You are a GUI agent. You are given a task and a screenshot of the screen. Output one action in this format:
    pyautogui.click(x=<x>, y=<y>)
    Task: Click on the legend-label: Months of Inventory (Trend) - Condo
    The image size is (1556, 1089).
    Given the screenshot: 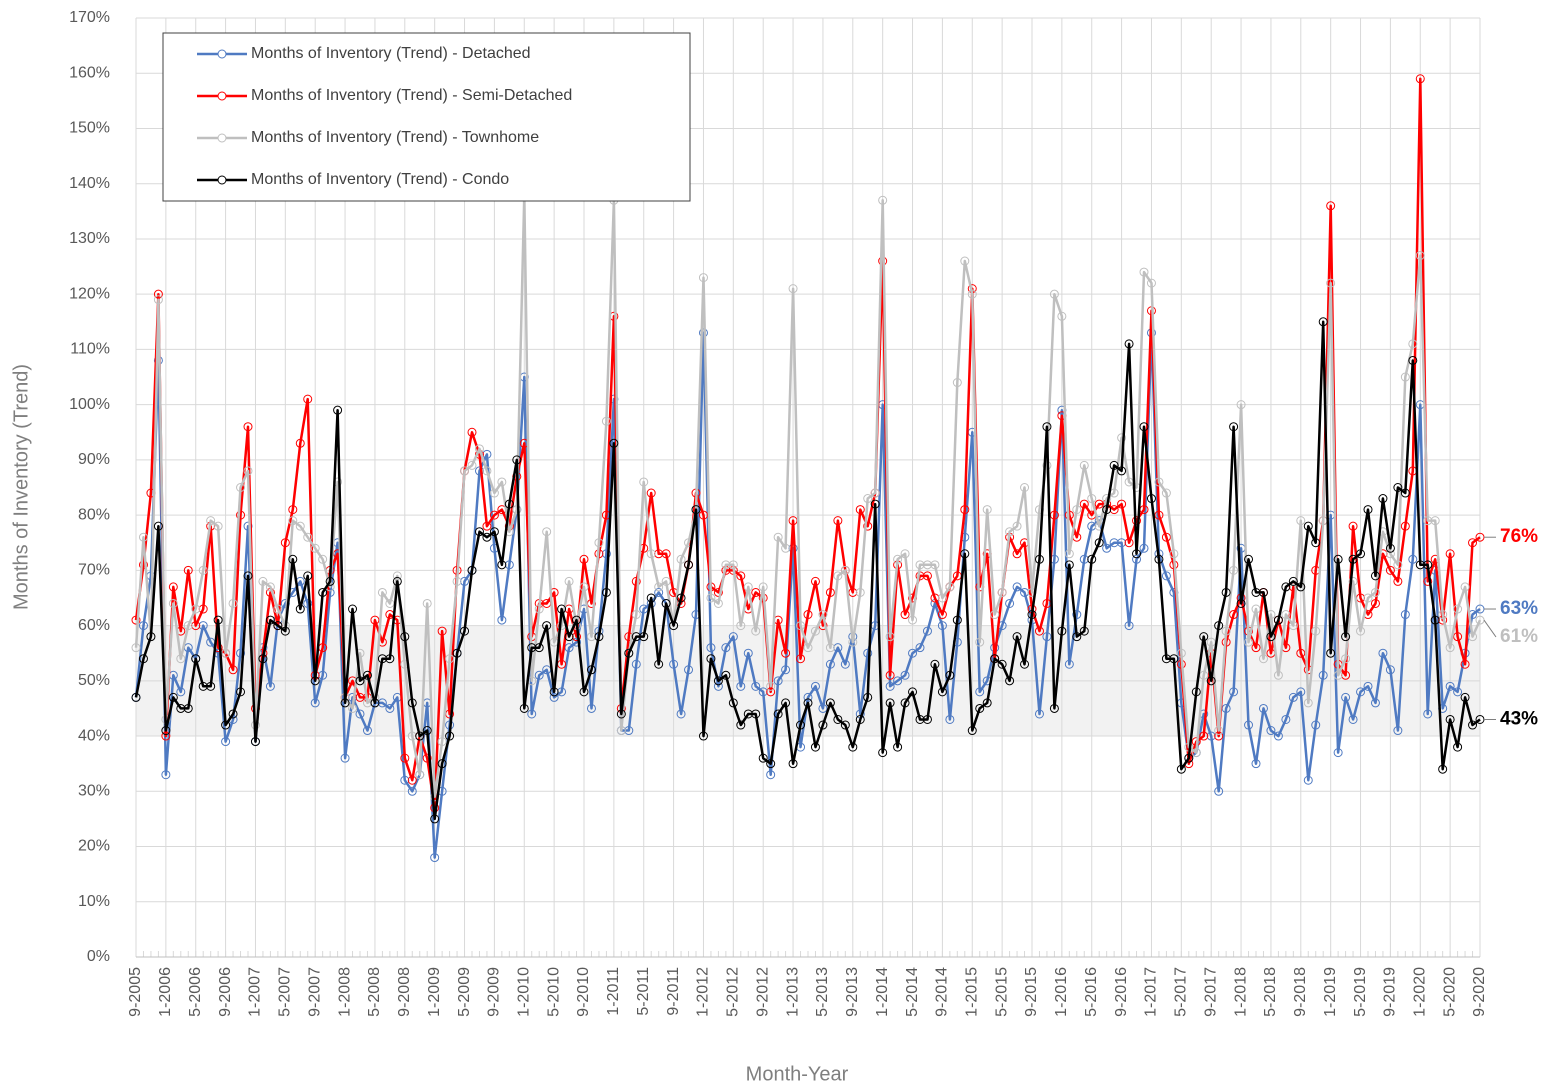 What is the action you would take?
    pyautogui.click(x=380, y=179)
    